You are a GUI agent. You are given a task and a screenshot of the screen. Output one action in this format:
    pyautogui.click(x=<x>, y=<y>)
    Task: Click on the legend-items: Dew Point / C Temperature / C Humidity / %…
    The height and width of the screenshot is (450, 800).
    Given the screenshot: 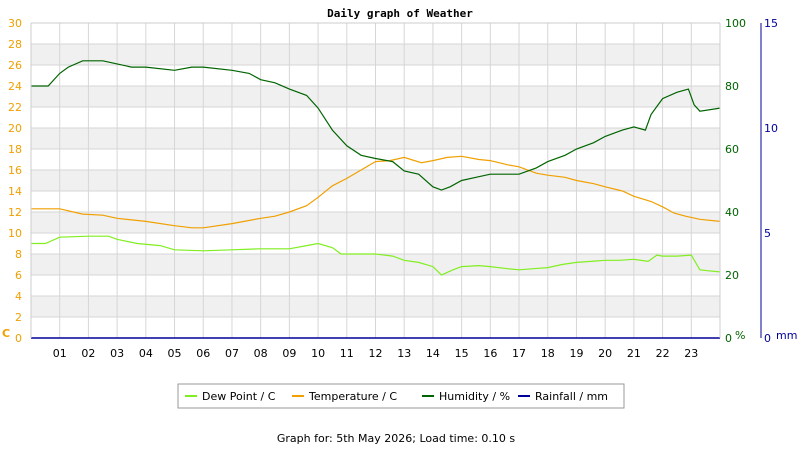 What is the action you would take?
    pyautogui.click(x=396, y=396)
    